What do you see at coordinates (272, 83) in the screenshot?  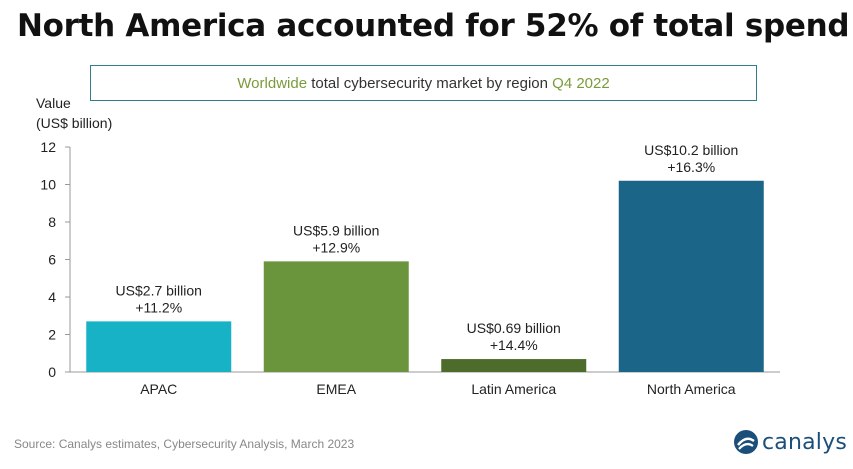 I see `subtitle-region: Worldwide` at bounding box center [272, 83].